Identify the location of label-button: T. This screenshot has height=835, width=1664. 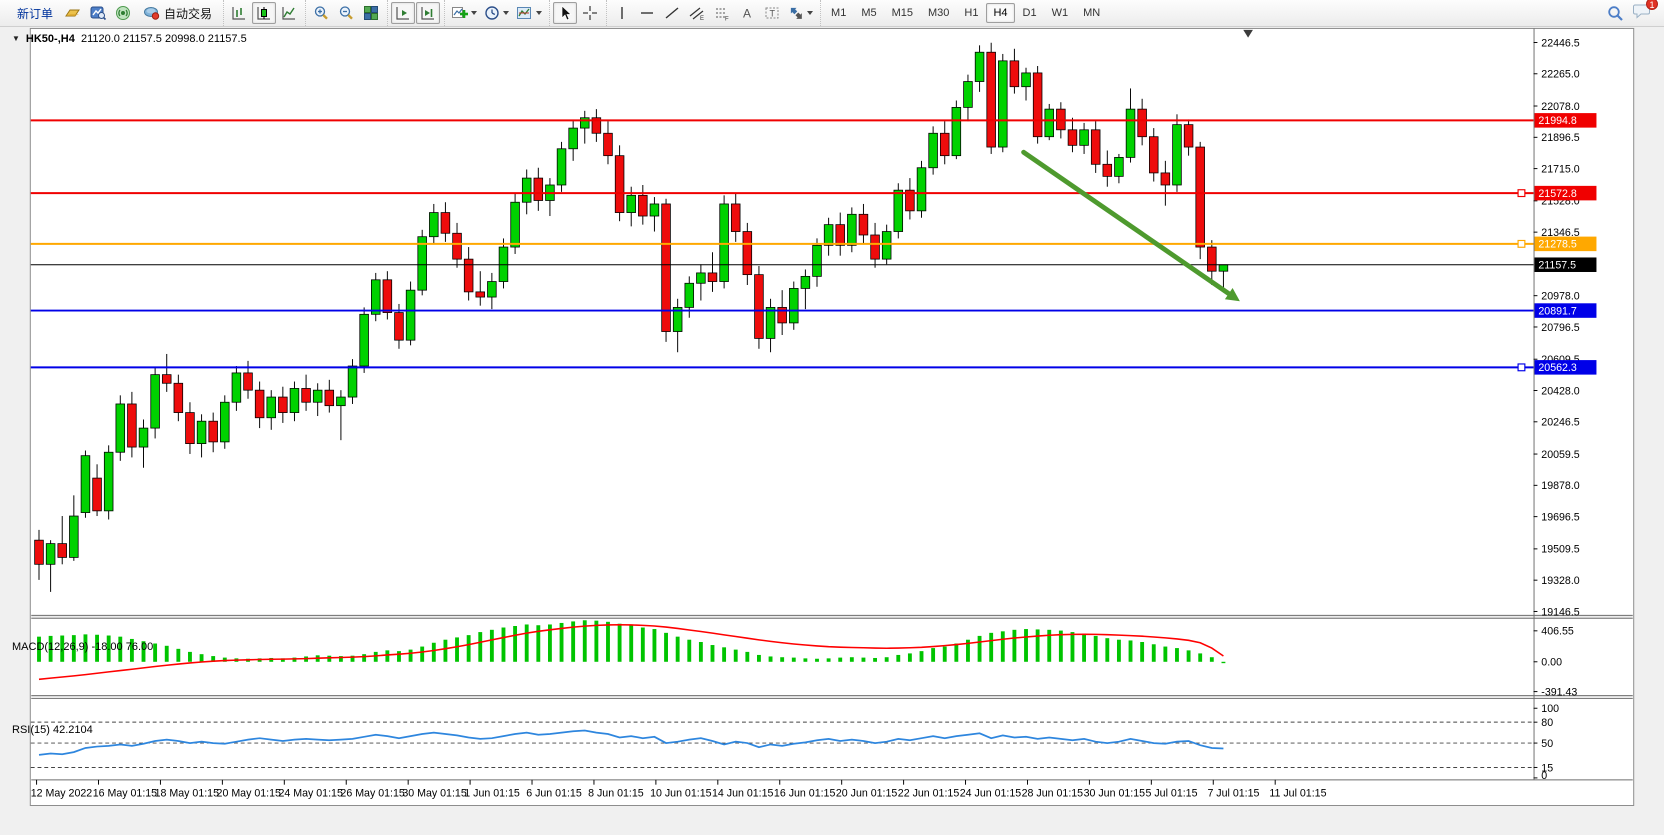
(772, 13).